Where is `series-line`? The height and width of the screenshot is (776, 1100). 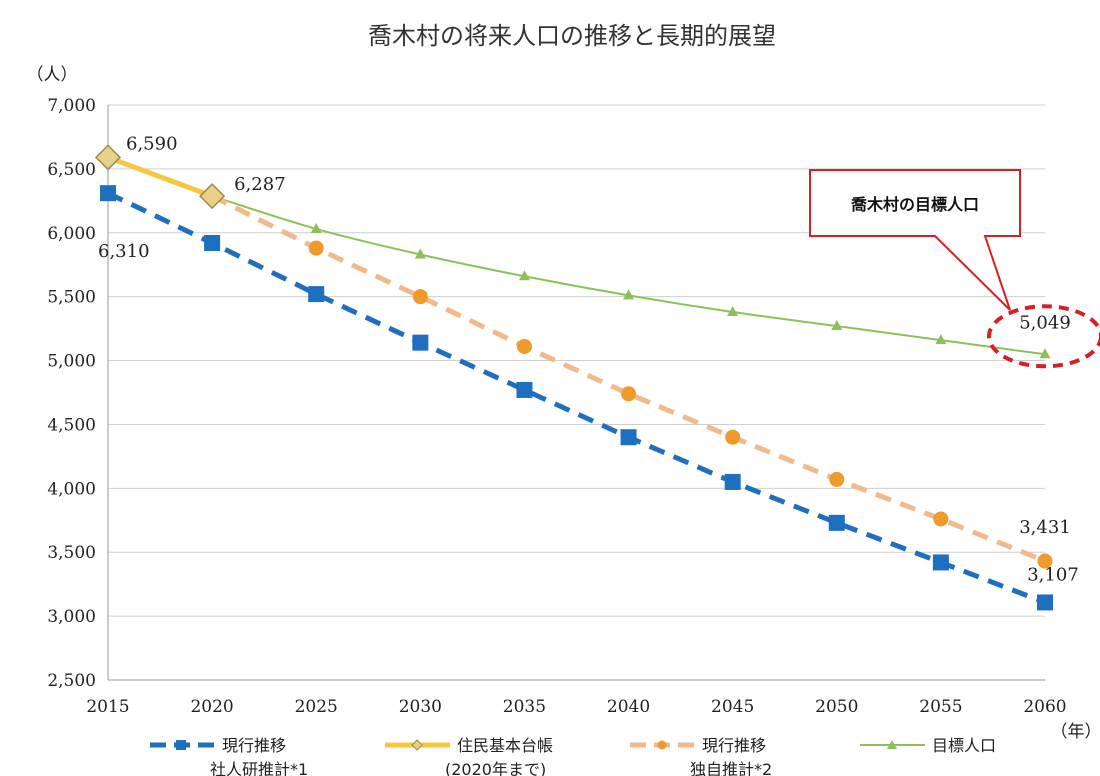 series-line is located at coordinates (160, 177).